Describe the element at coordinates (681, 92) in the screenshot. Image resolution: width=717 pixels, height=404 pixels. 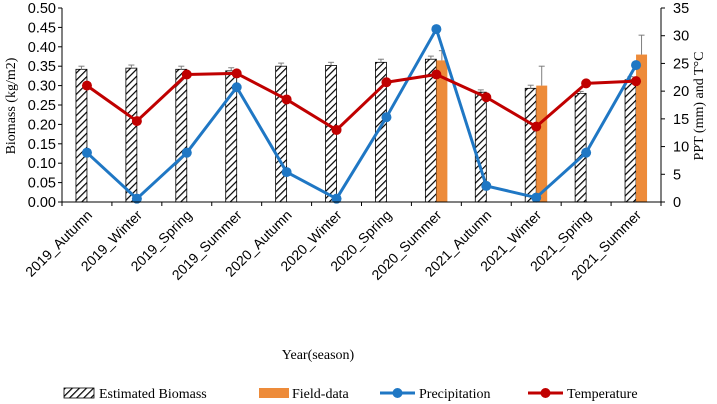
I see `y2-tick-label: 20` at that location.